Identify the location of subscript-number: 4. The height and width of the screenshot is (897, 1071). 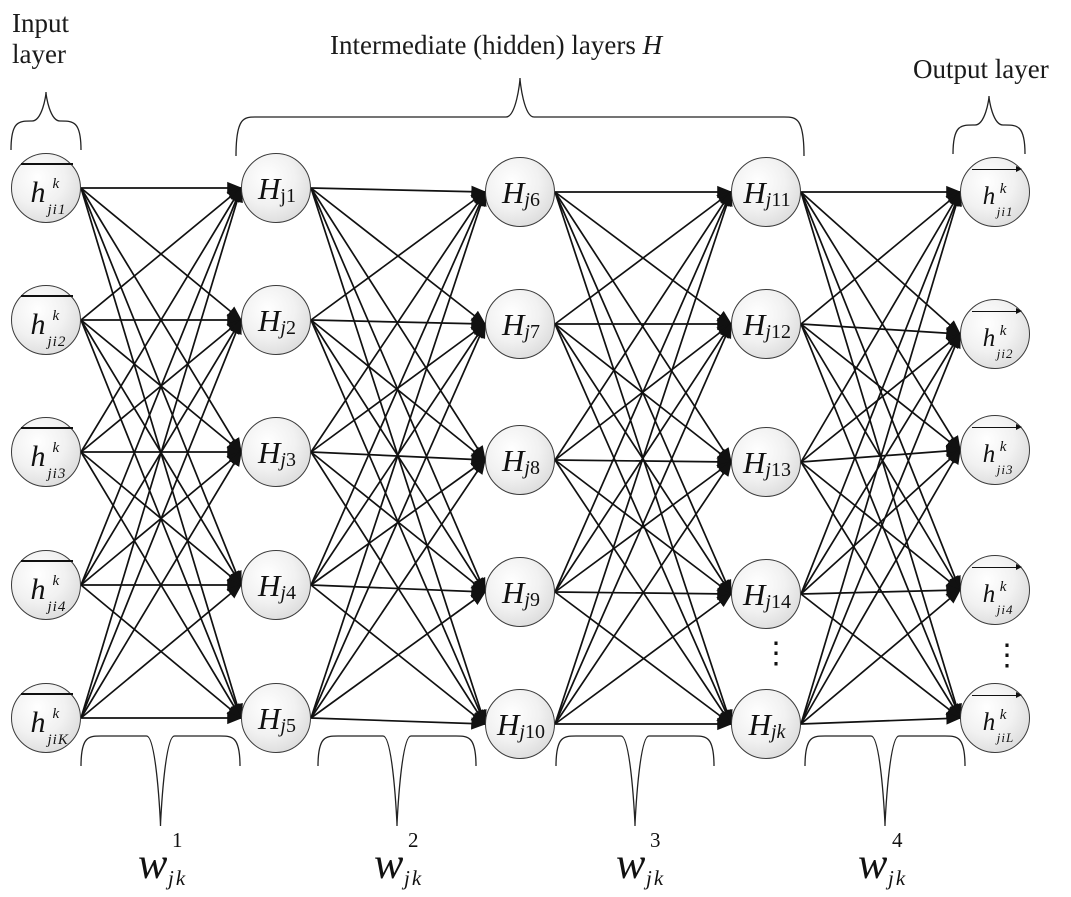
(290, 592).